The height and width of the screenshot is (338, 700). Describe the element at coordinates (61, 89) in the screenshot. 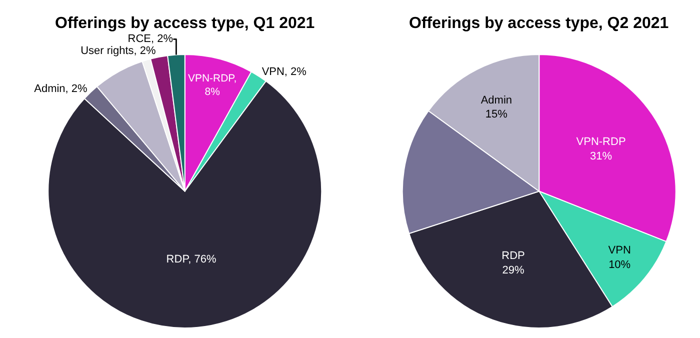

I see `slice-label: Admin, 2%` at that location.